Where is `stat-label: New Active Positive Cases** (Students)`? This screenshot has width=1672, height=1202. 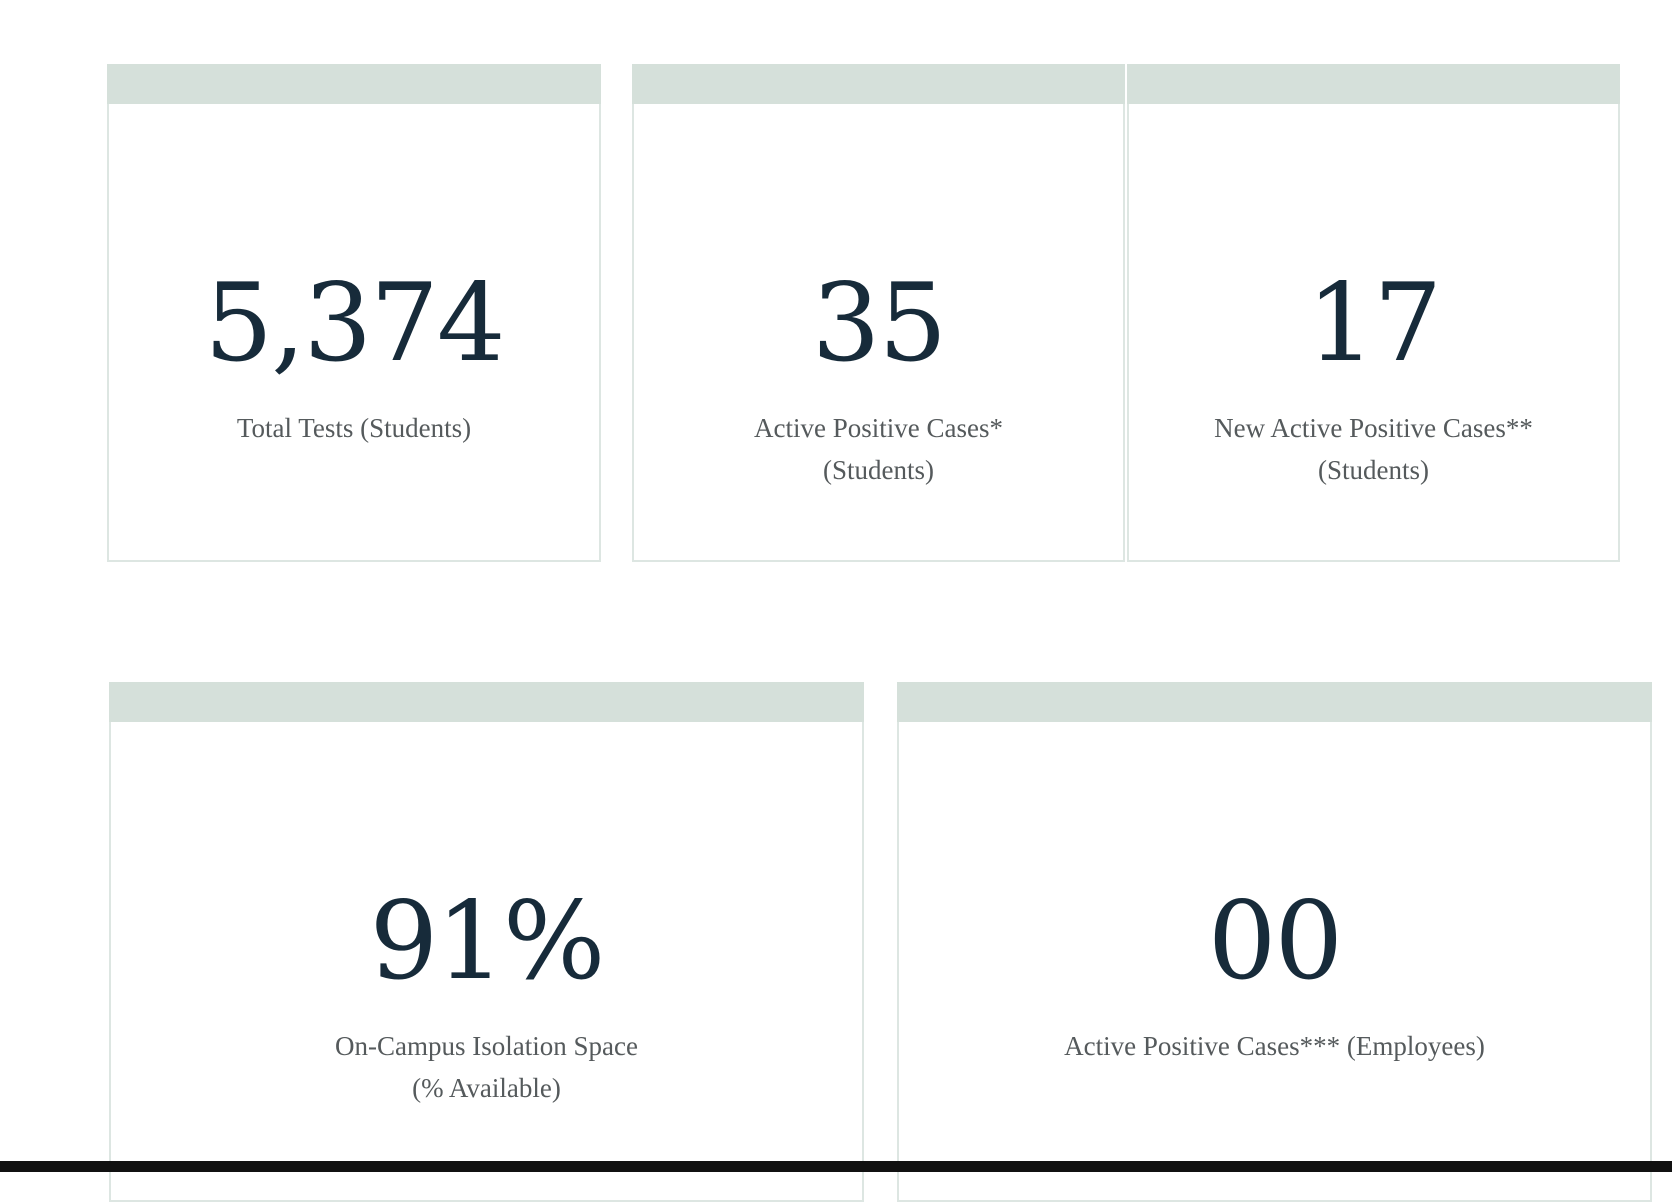 stat-label: New Active Positive Cases** (Students) is located at coordinates (1373, 449).